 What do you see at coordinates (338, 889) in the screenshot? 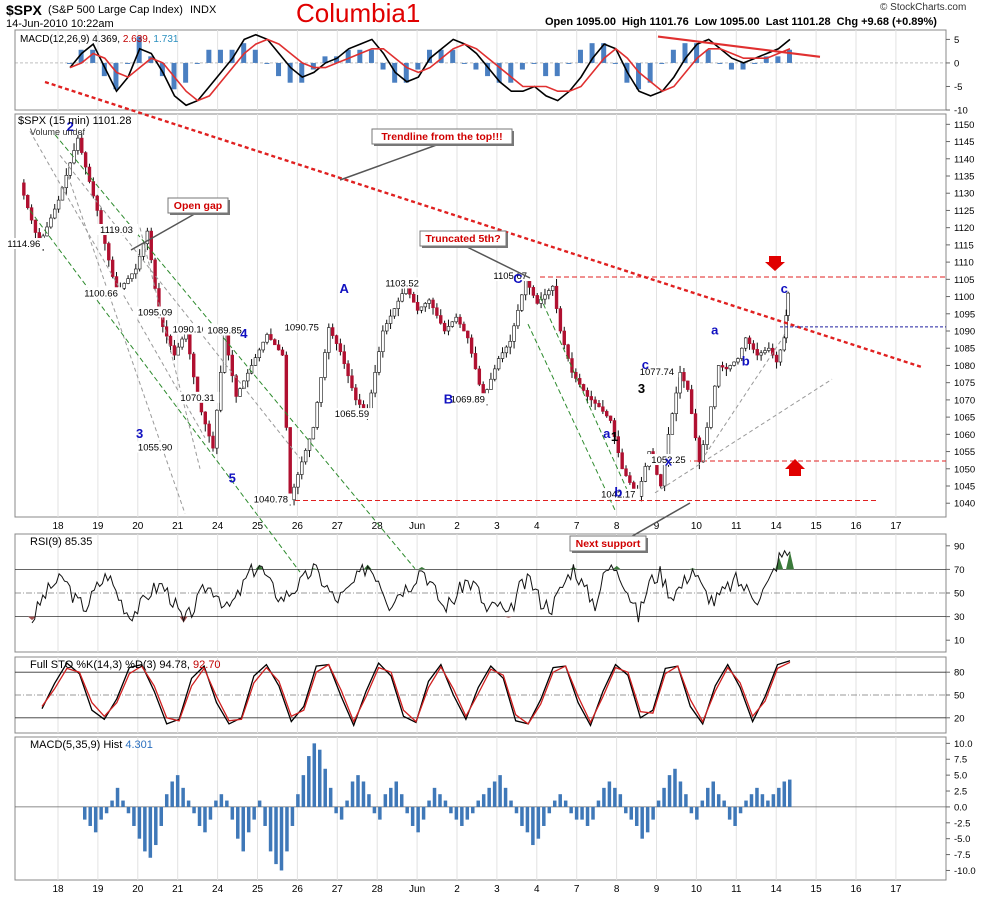
I see `x-tick-label: 27` at bounding box center [338, 889].